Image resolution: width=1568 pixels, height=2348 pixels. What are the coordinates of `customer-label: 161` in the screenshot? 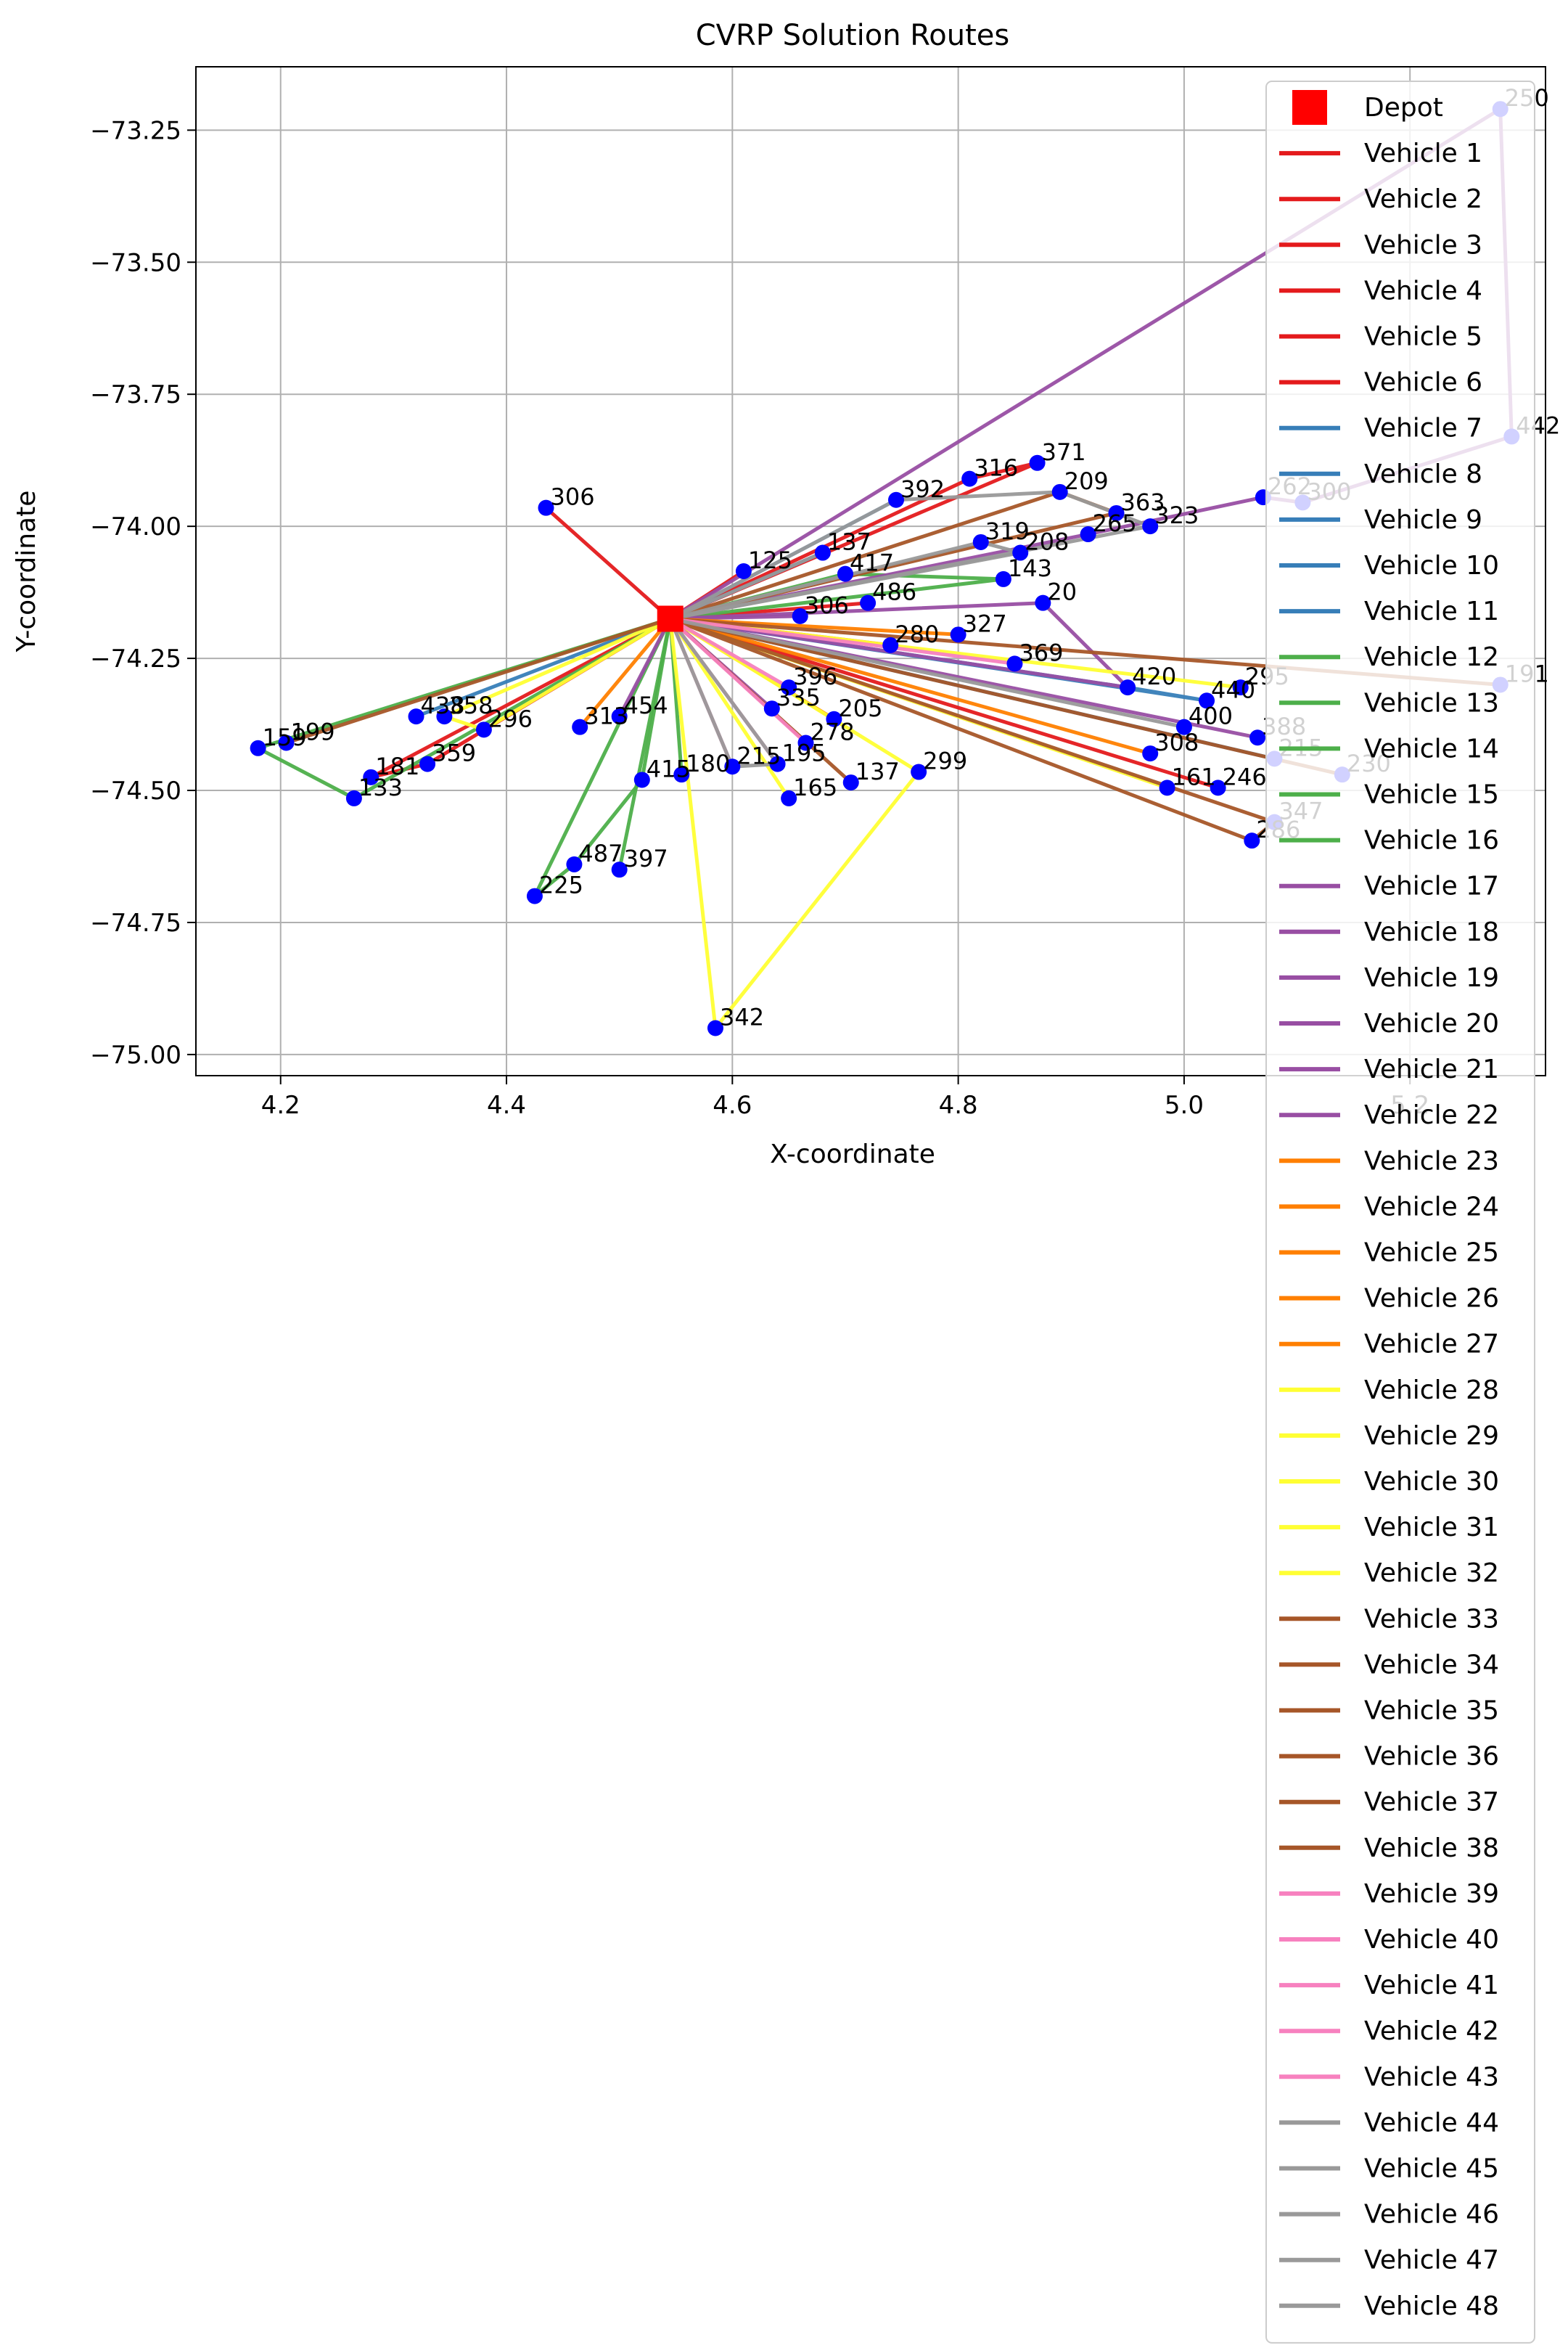 It's located at (1194, 776).